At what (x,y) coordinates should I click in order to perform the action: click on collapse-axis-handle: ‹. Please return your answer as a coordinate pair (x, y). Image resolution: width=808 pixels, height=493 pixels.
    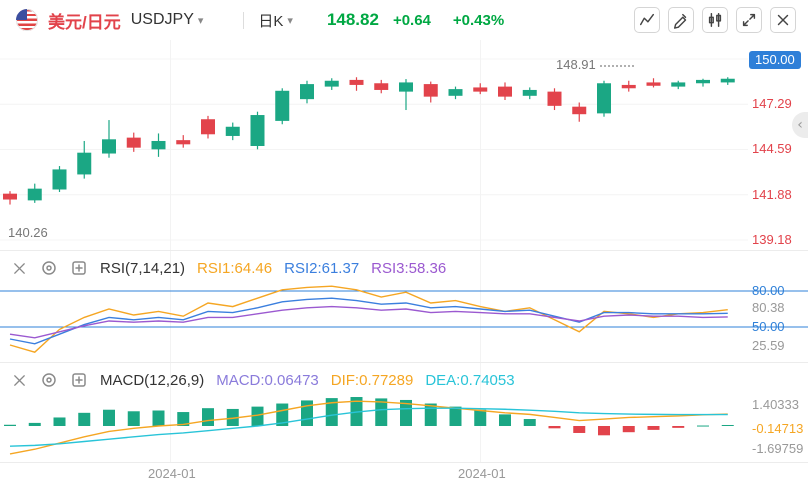
    Looking at the image, I should click on (800, 125).